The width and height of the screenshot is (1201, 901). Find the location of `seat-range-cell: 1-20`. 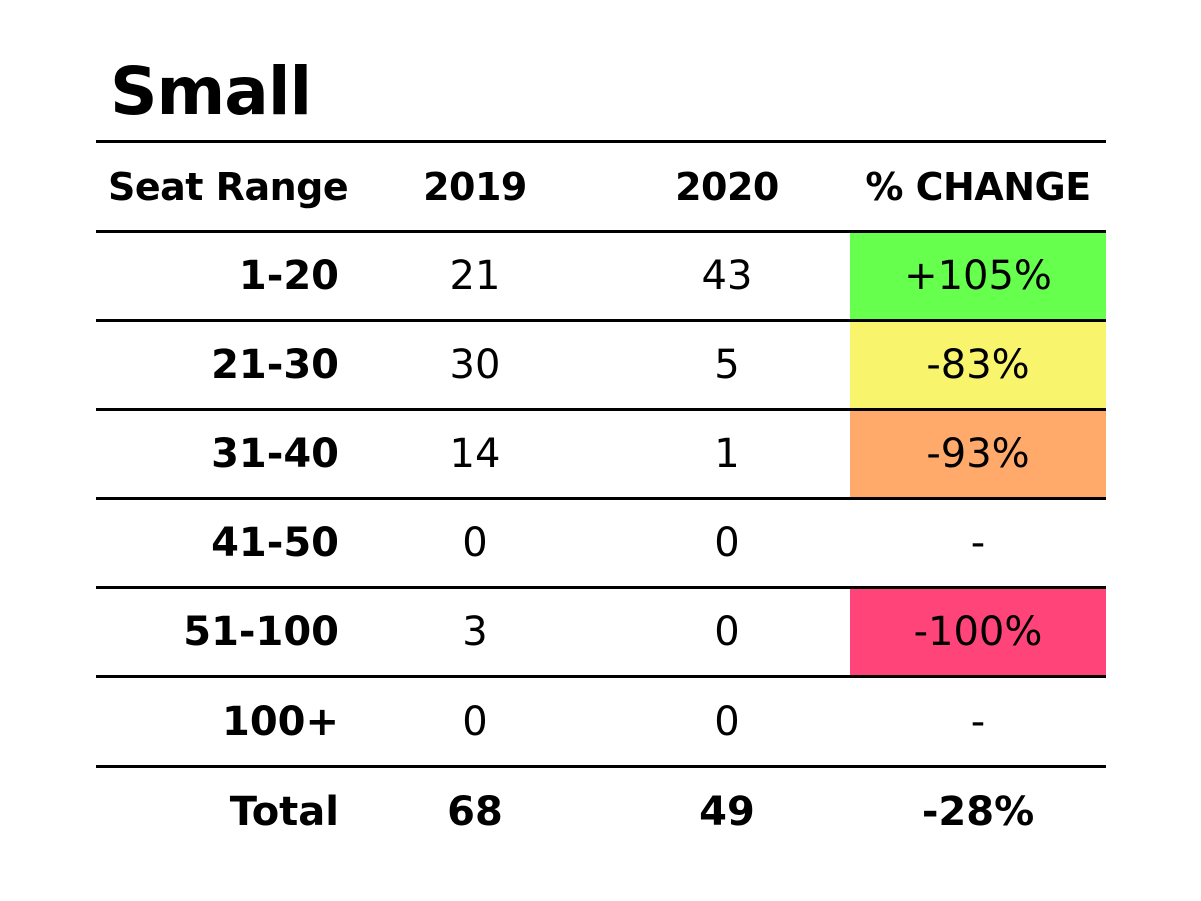

seat-range-cell: 1-20 is located at coordinates (288, 276).